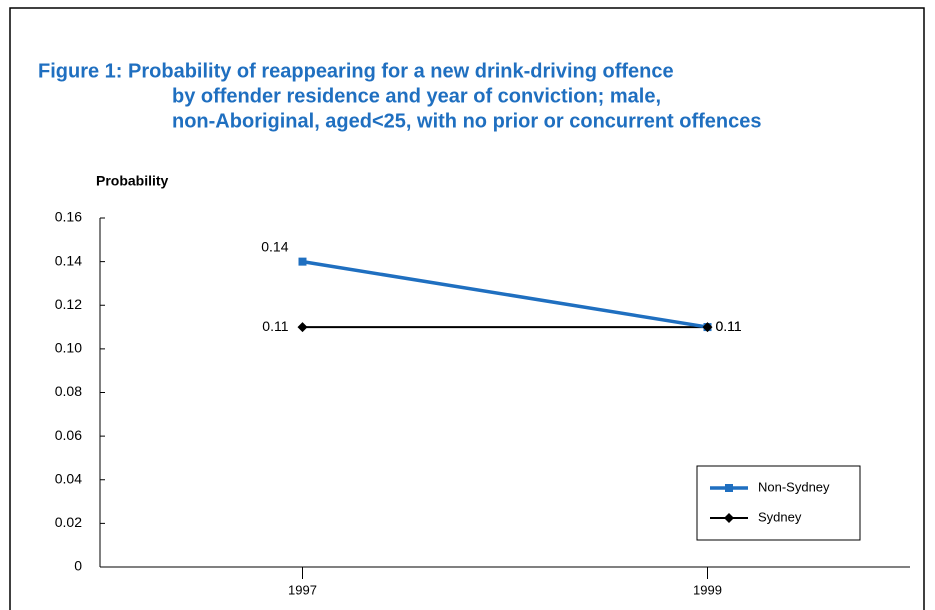  I want to click on y-tick-label: 0.14, so click(68, 260).